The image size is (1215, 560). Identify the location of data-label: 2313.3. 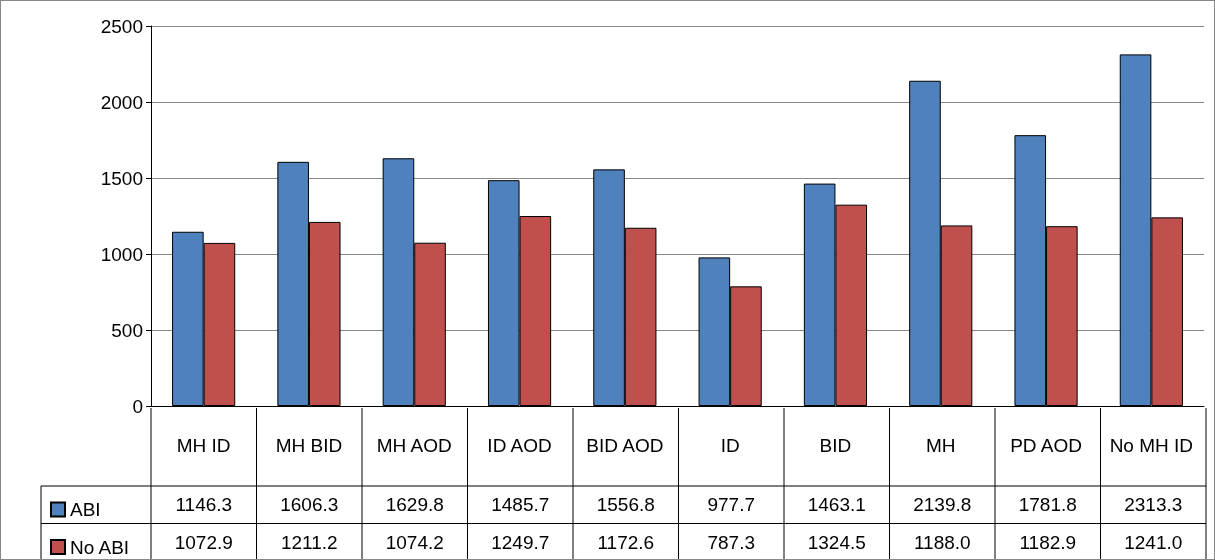
(1153, 505).